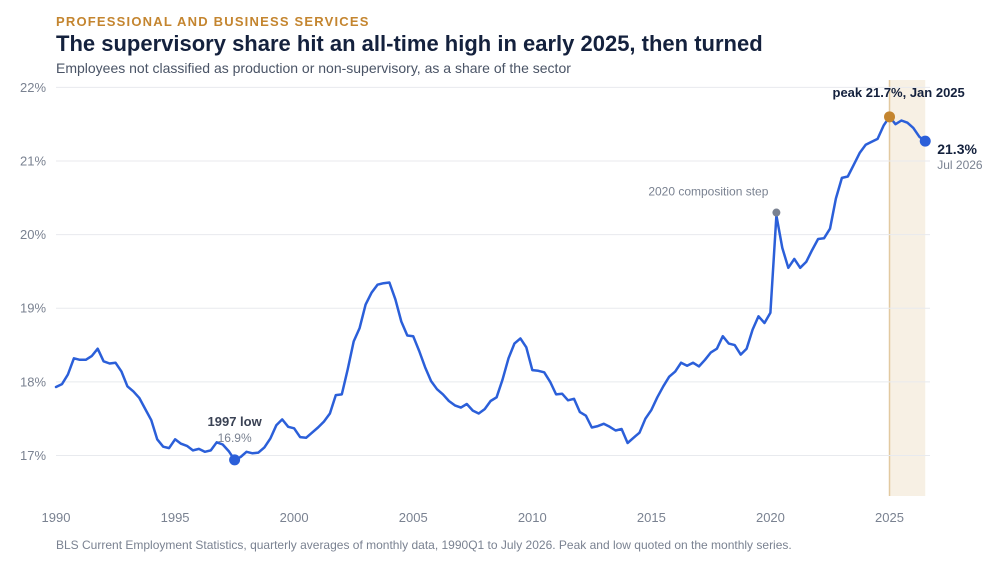  What do you see at coordinates (708, 192) in the screenshot?
I see `composition-step-label: 2020 composition step` at bounding box center [708, 192].